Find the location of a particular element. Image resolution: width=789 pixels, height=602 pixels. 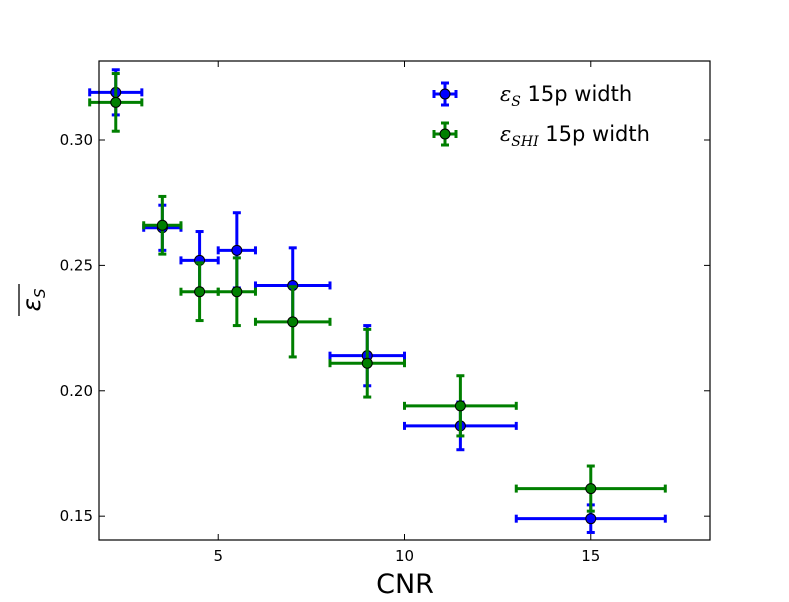

y-axis-title-text: εS is located at coordinates (33, 300).